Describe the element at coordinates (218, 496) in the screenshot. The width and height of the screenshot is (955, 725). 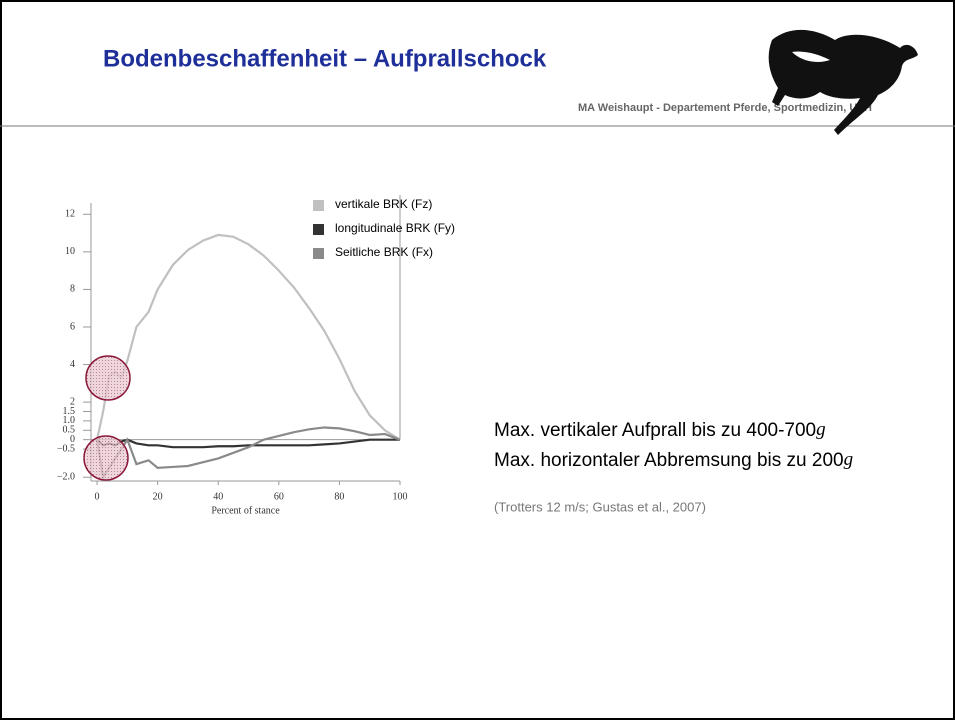
I see `x-tick-label: 40` at that location.